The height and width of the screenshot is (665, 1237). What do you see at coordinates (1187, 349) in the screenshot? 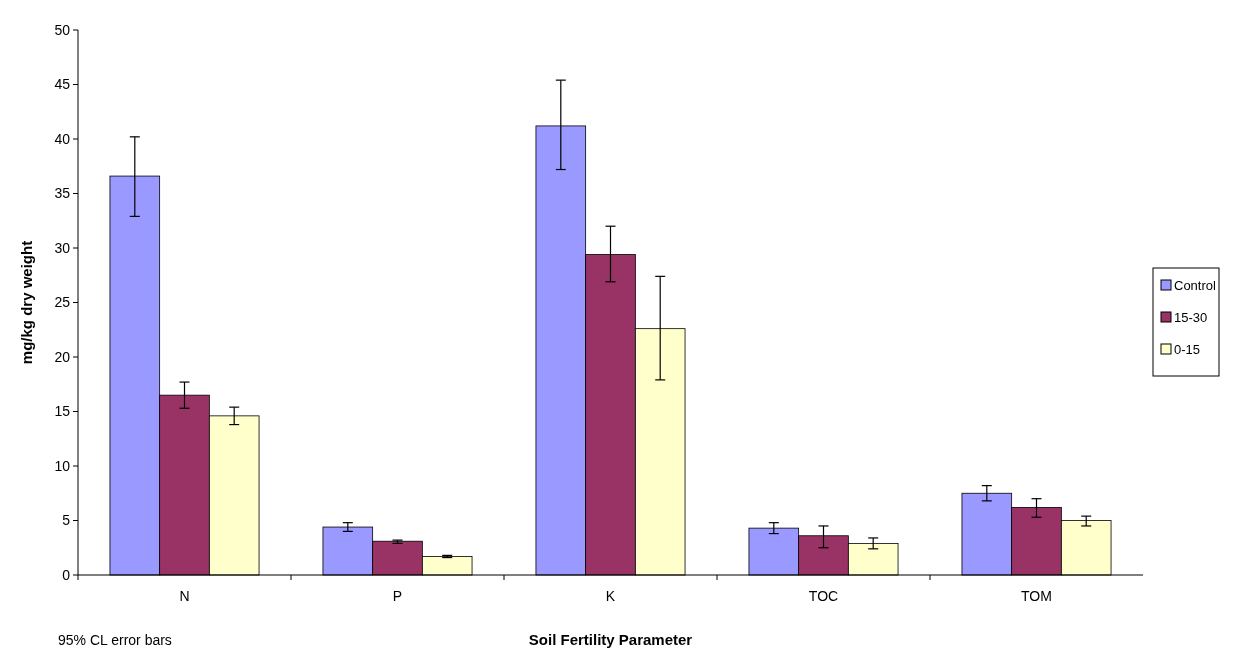
I see `legend-label: 0-15` at bounding box center [1187, 349].